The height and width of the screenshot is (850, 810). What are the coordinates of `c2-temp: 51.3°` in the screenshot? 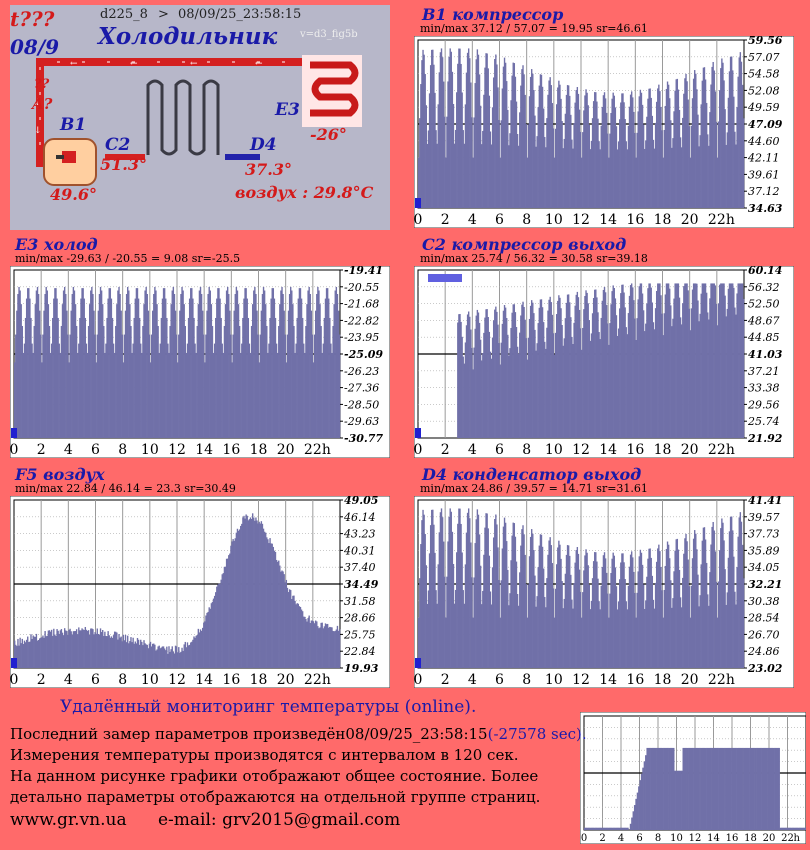 It's located at (123, 164).